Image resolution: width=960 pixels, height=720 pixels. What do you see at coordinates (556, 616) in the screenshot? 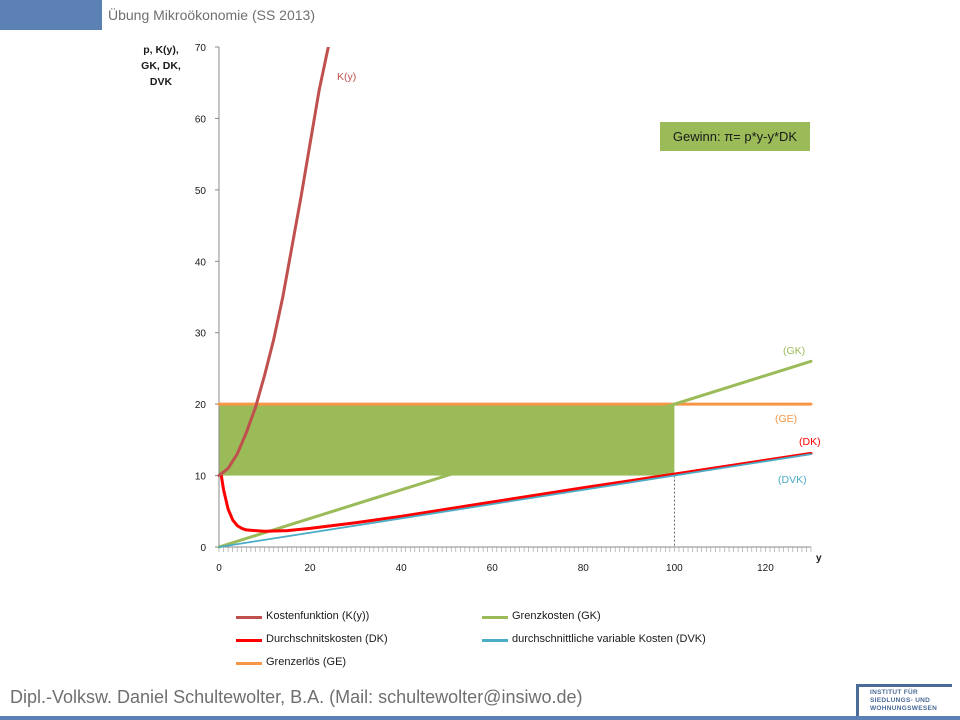
I see `legend-label-gk: Grenzkosten (GK)` at bounding box center [556, 616].